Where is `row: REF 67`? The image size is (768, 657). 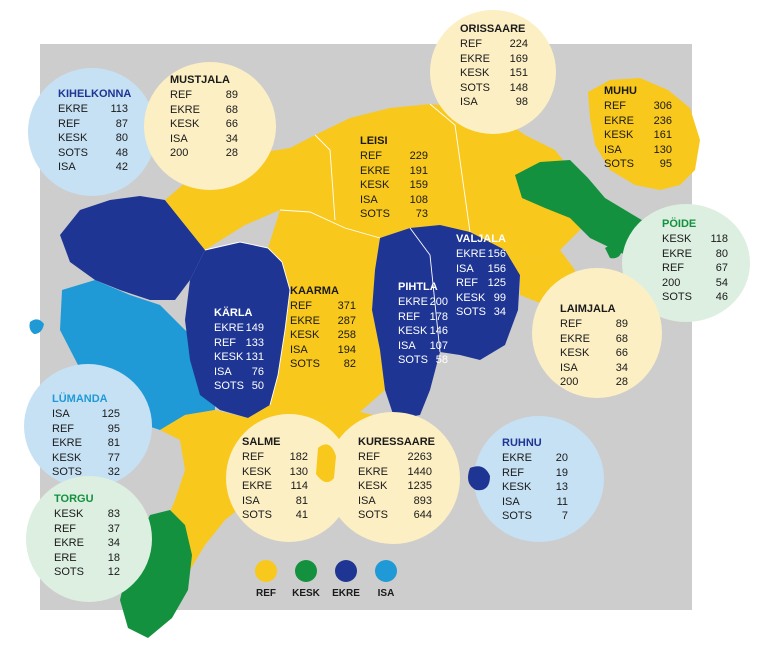
row: REF 67 is located at coordinates (695, 268).